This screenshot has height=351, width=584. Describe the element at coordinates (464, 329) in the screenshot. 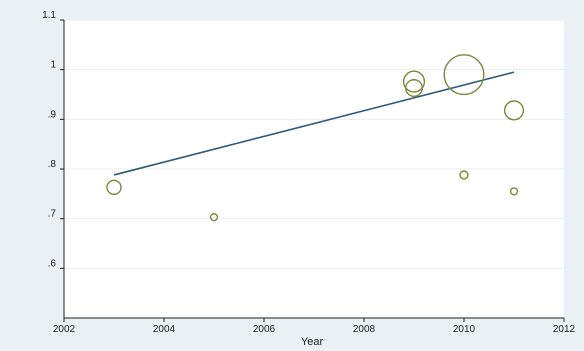

I see `x-tick-label: 2010` at that location.